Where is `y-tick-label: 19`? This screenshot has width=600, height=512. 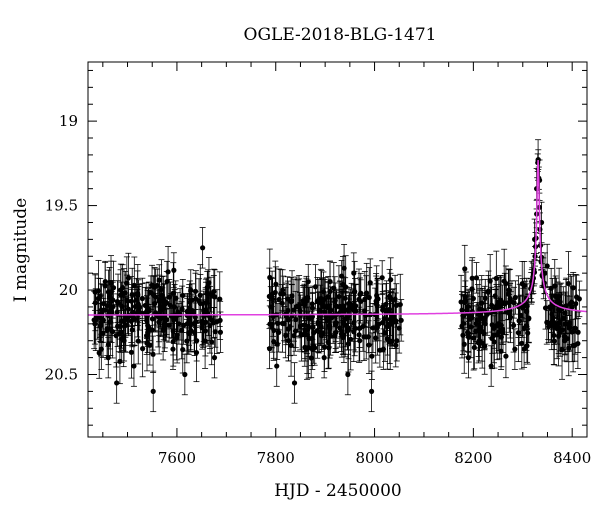 y-tick-label: 19 is located at coordinates (68, 121).